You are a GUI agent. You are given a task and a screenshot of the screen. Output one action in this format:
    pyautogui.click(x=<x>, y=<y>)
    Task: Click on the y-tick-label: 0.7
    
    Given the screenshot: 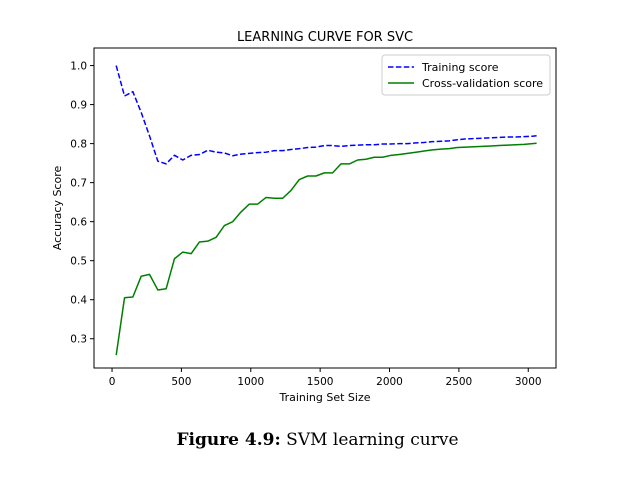 What is the action you would take?
    pyautogui.click(x=78, y=183)
    